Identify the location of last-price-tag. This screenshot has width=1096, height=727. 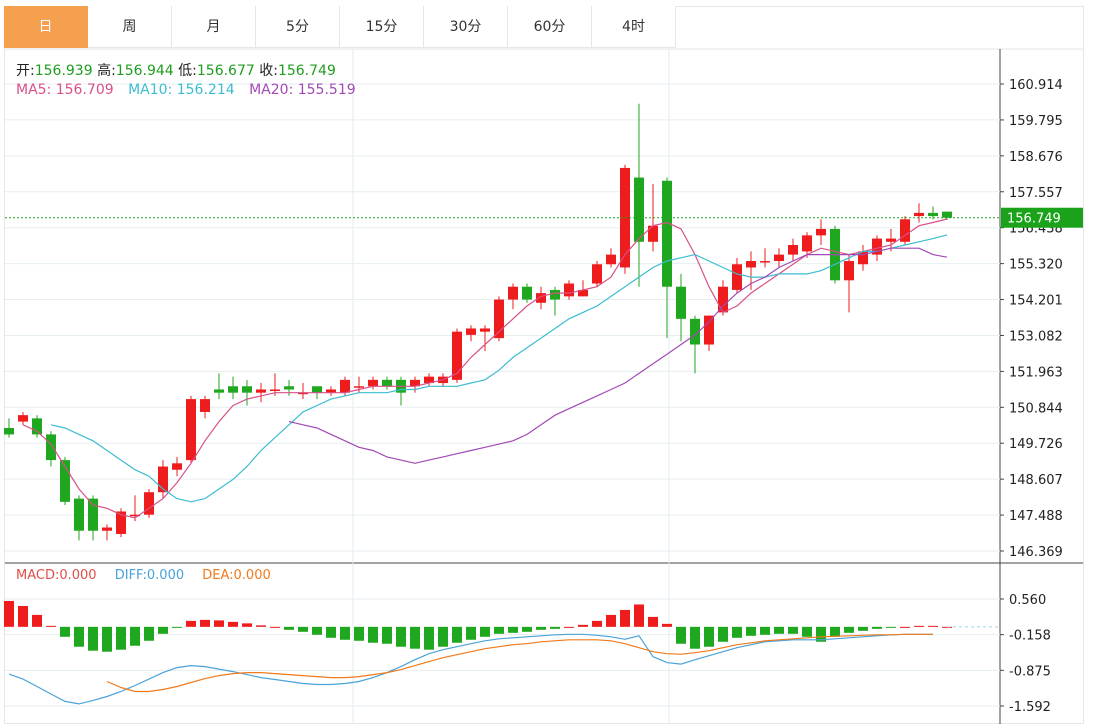
(1042, 217).